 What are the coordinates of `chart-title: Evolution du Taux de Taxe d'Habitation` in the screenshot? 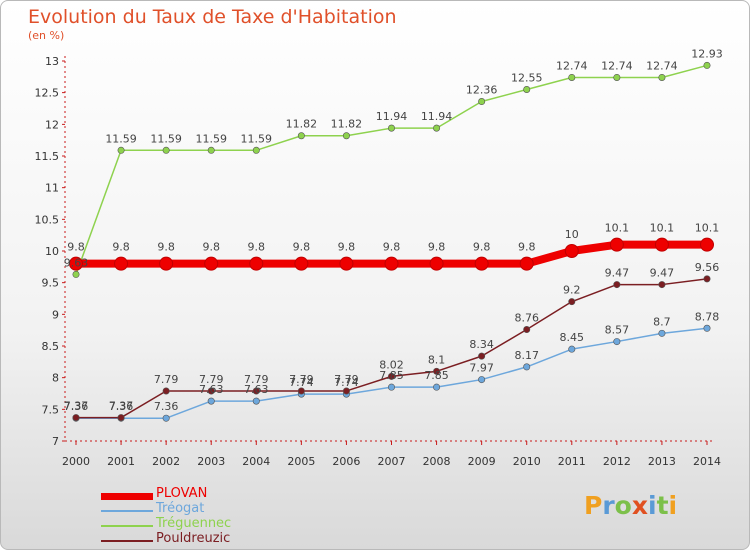 It's located at (212, 17).